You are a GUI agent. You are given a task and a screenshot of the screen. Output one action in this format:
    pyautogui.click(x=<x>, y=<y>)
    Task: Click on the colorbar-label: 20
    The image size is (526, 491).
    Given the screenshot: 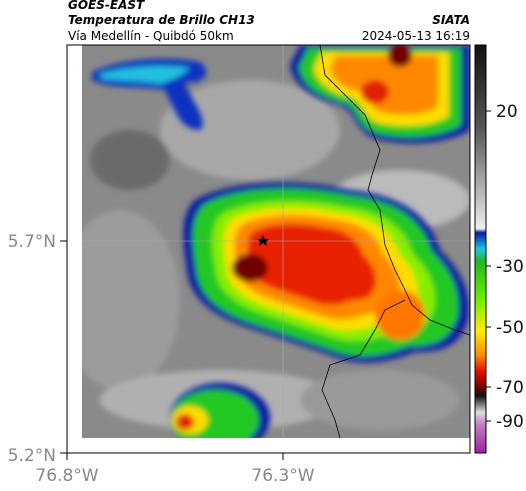 What is the action you would take?
    pyautogui.click(x=507, y=112)
    